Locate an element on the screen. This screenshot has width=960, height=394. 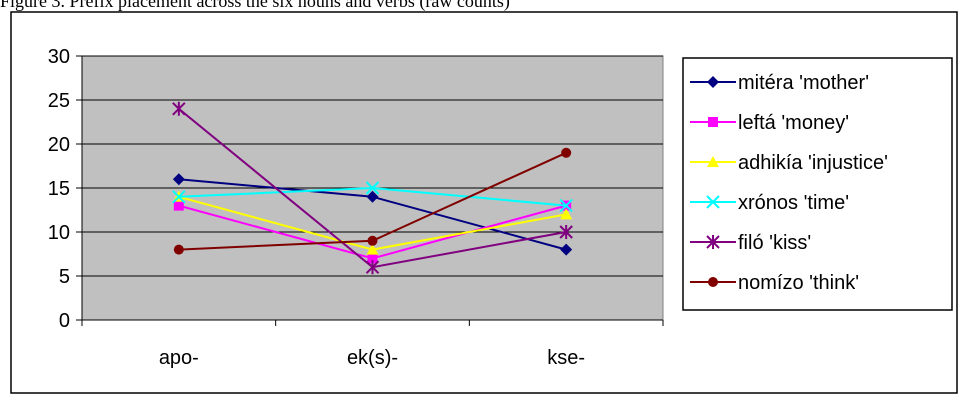
x-tick-label: apo- is located at coordinates (179, 358).